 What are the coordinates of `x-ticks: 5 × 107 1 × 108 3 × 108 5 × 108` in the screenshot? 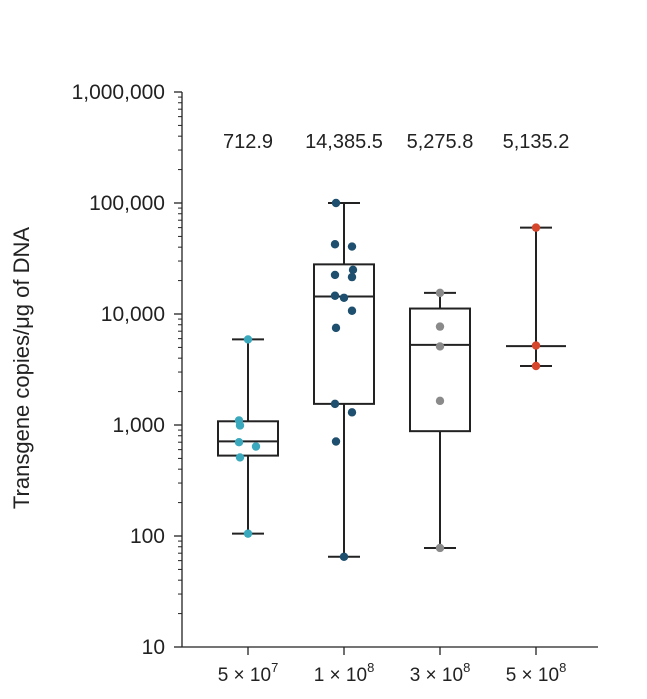 It's located at (392, 666).